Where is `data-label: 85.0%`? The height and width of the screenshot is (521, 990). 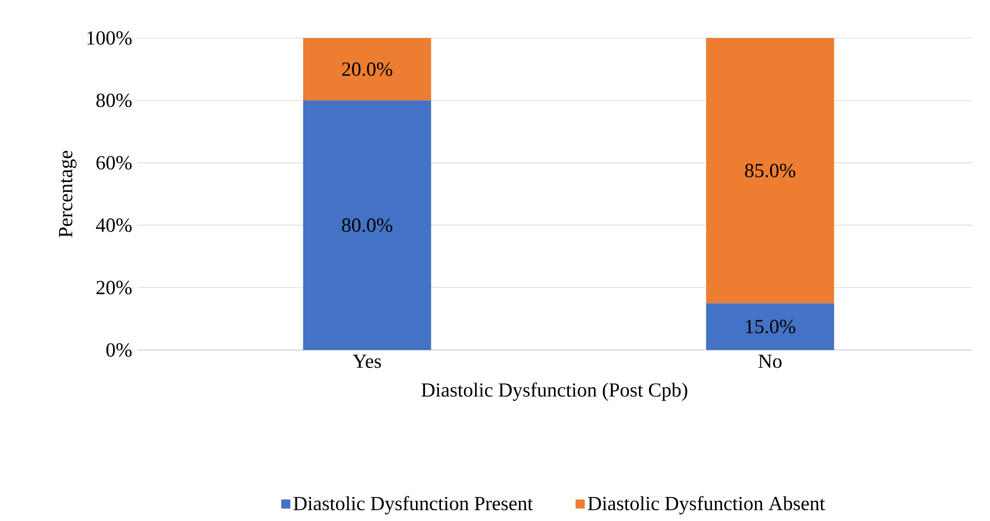
data-label: 85.0% is located at coordinates (770, 171).